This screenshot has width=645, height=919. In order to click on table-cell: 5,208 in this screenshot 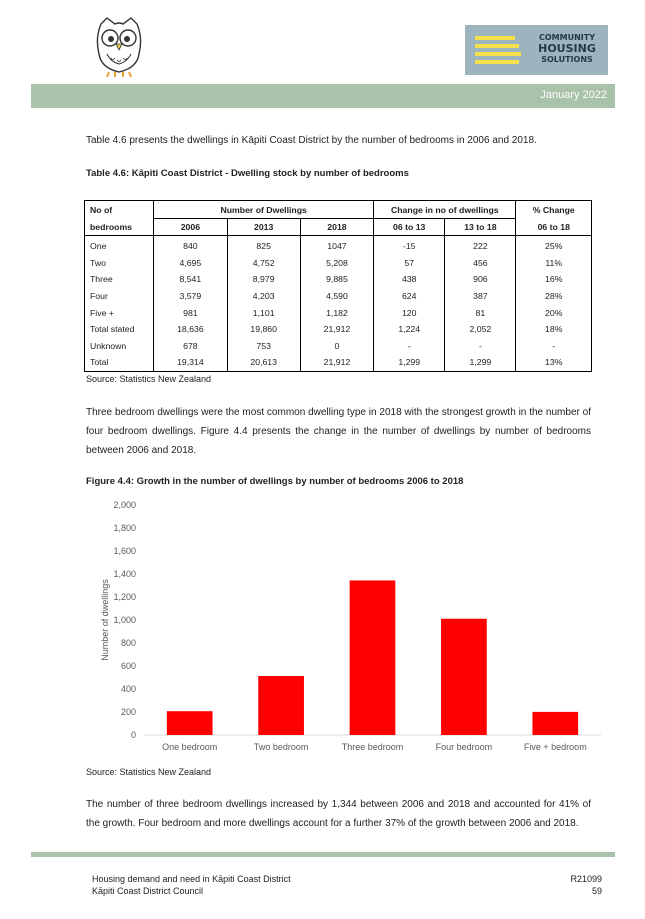, I will do `click(337, 263)`.